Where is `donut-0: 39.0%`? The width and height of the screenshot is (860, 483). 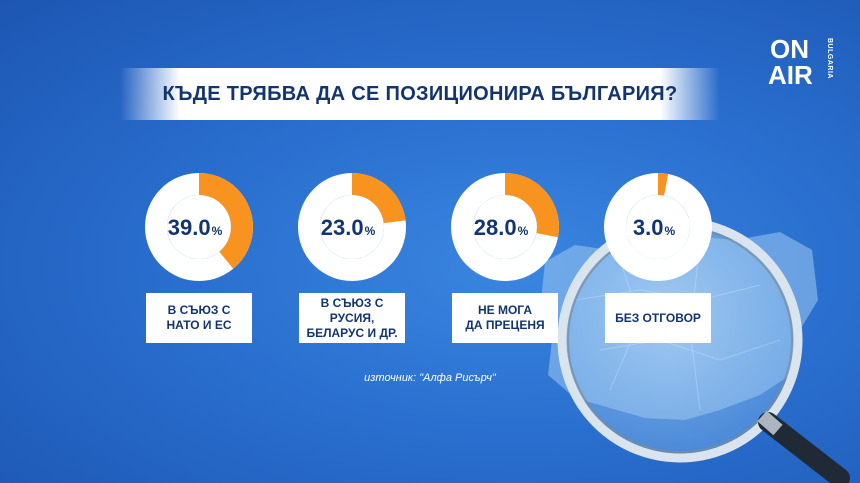
donut-0: 39.0% is located at coordinates (199, 227).